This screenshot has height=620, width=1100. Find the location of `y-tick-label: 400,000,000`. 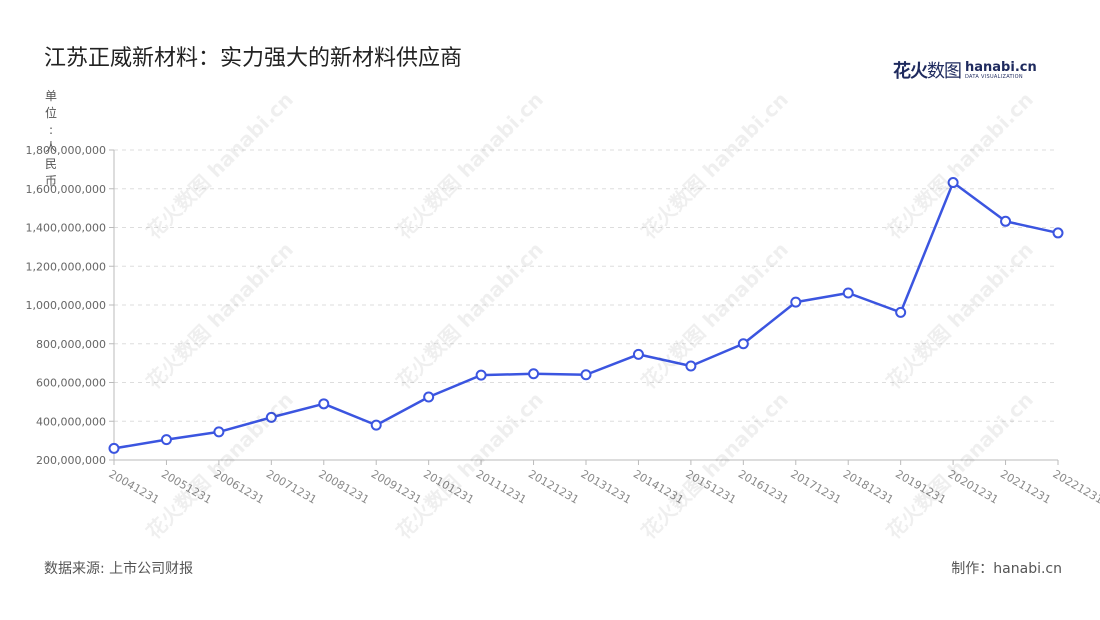

y-tick-label: 400,000,000 is located at coordinates (71, 421).